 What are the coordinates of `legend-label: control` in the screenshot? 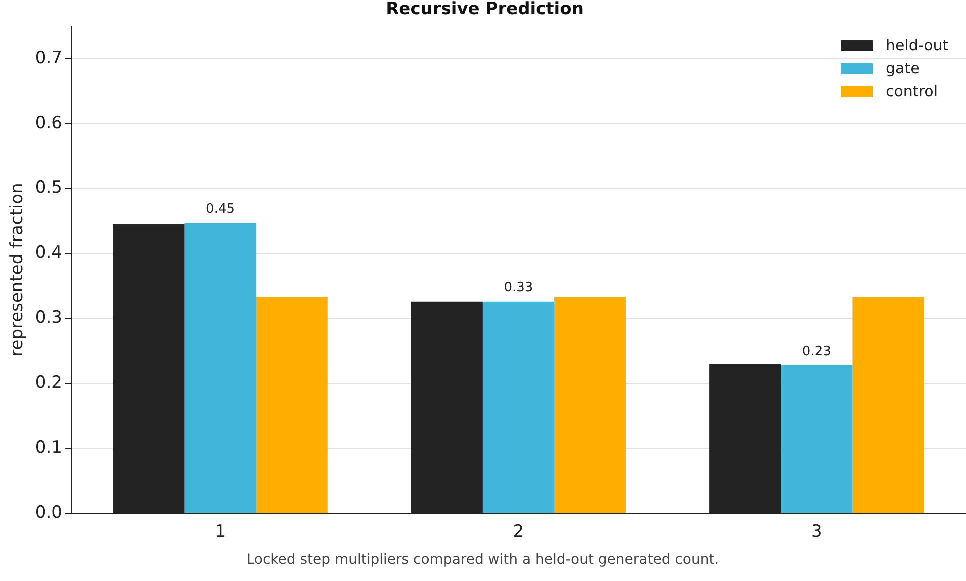 It's located at (912, 91).